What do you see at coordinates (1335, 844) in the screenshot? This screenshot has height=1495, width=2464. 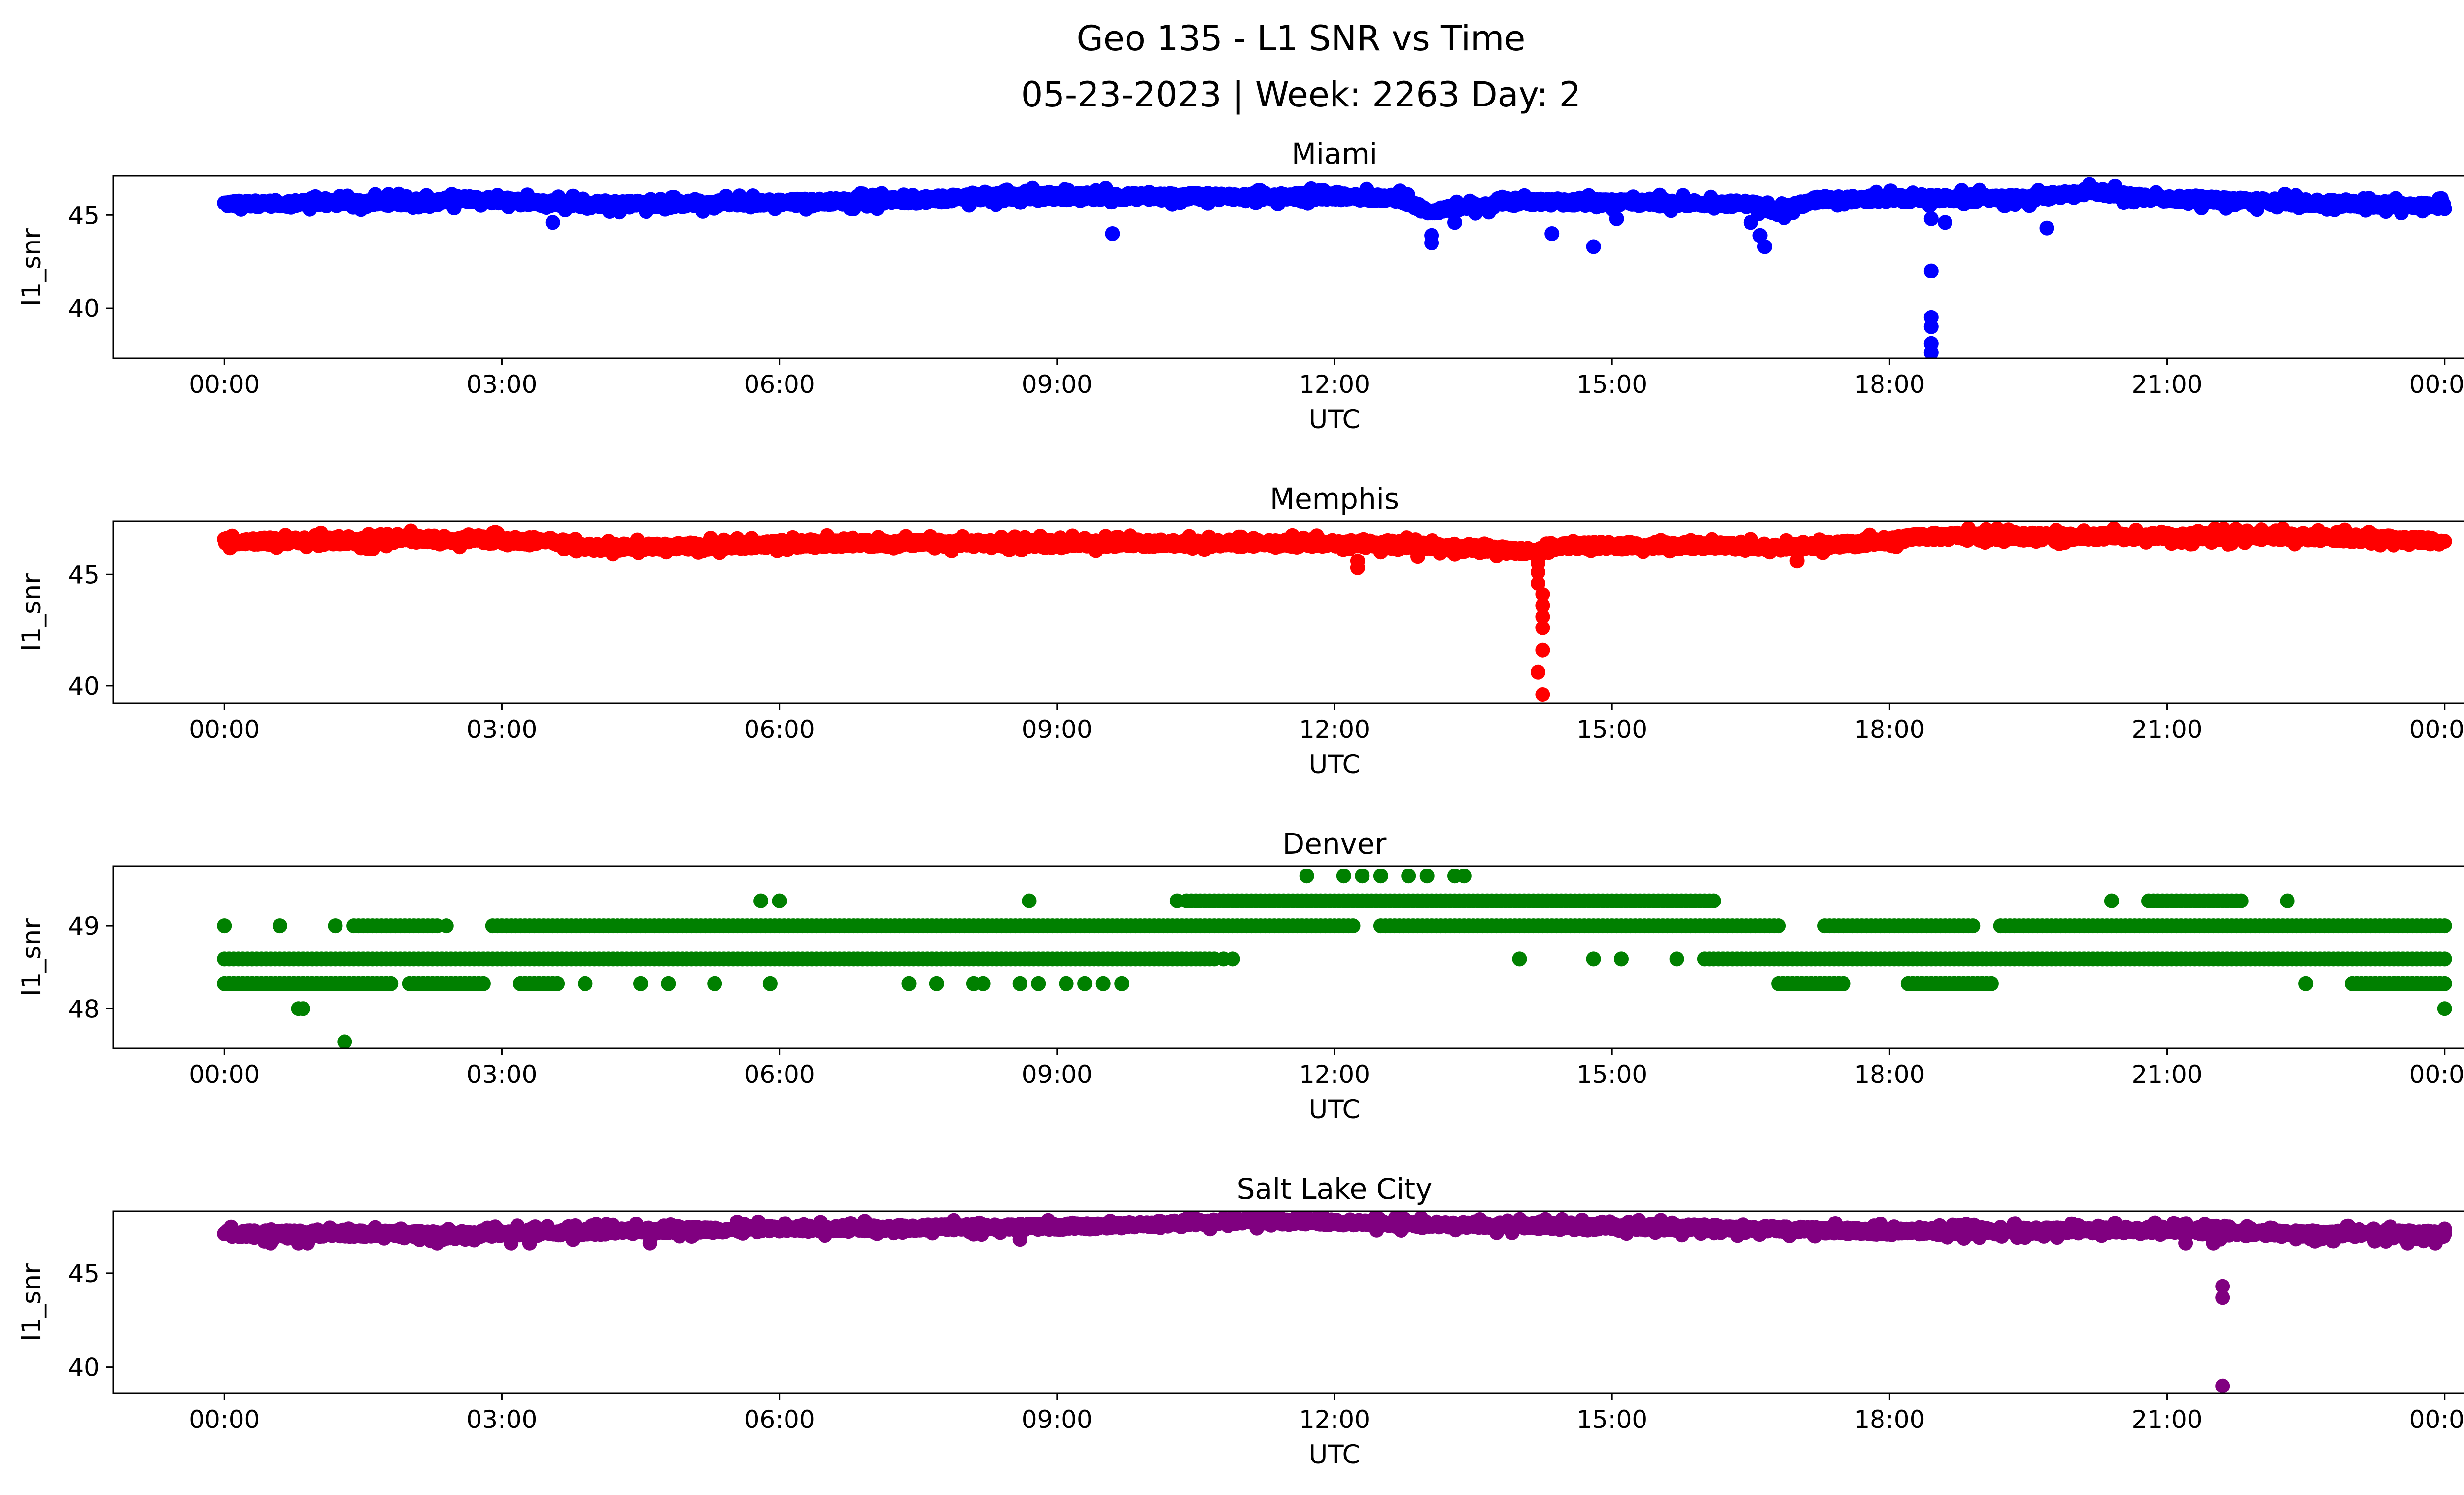 I see `subplot-title: Denver` at bounding box center [1335, 844].